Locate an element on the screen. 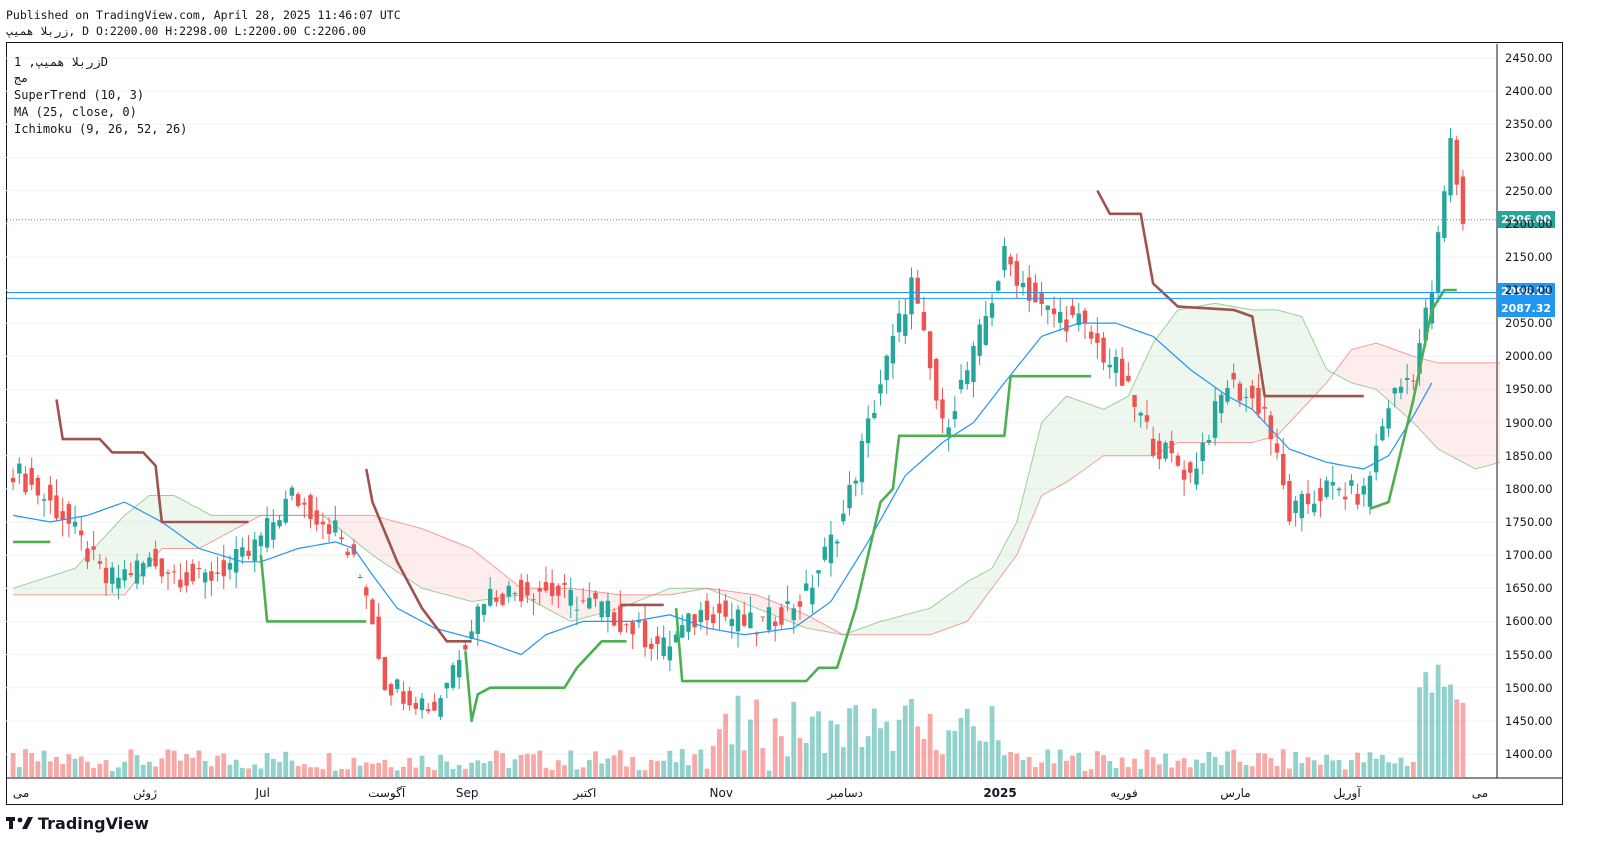 This screenshot has width=1598, height=858. x-tick-label: آگوست is located at coordinates (387, 793).